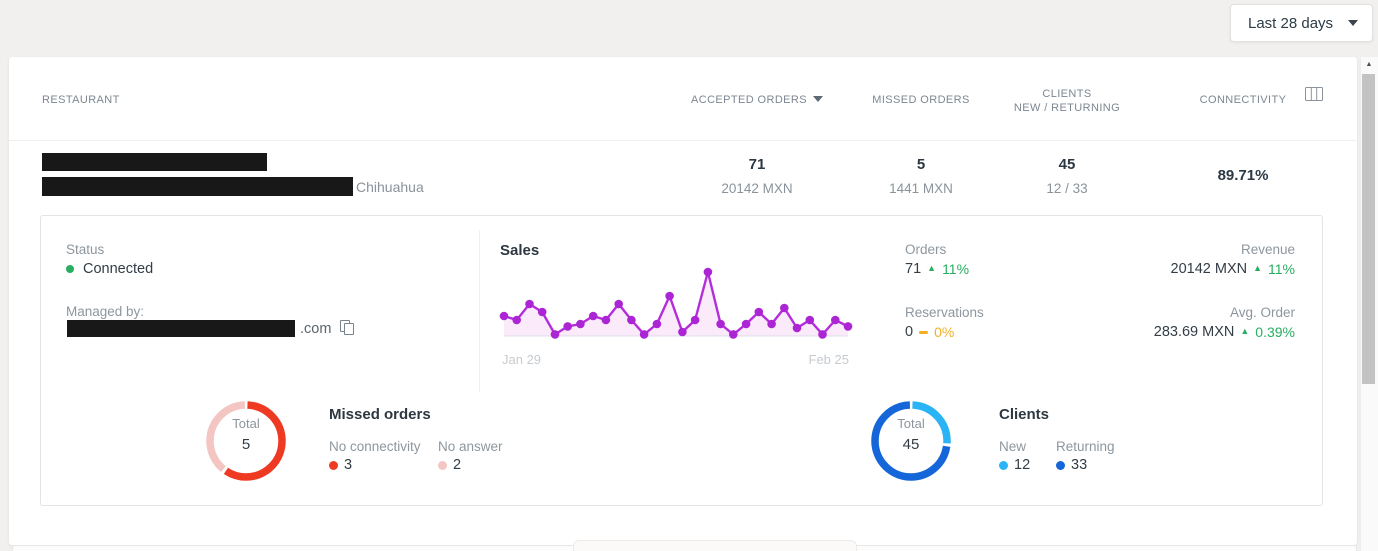 The width and height of the screenshot is (1378, 551). Describe the element at coordinates (375, 446) in the screenshot. I see `missed-legend-1-label: No connectivity` at that location.